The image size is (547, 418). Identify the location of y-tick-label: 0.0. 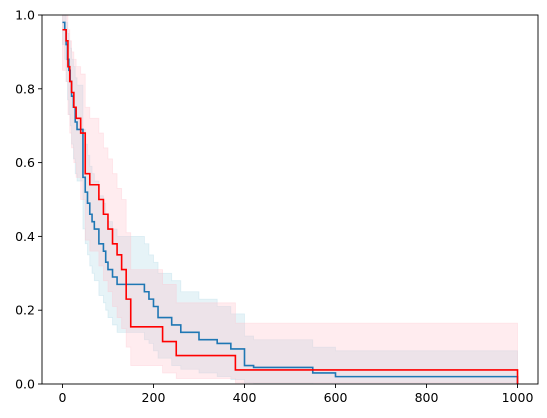
(25, 384).